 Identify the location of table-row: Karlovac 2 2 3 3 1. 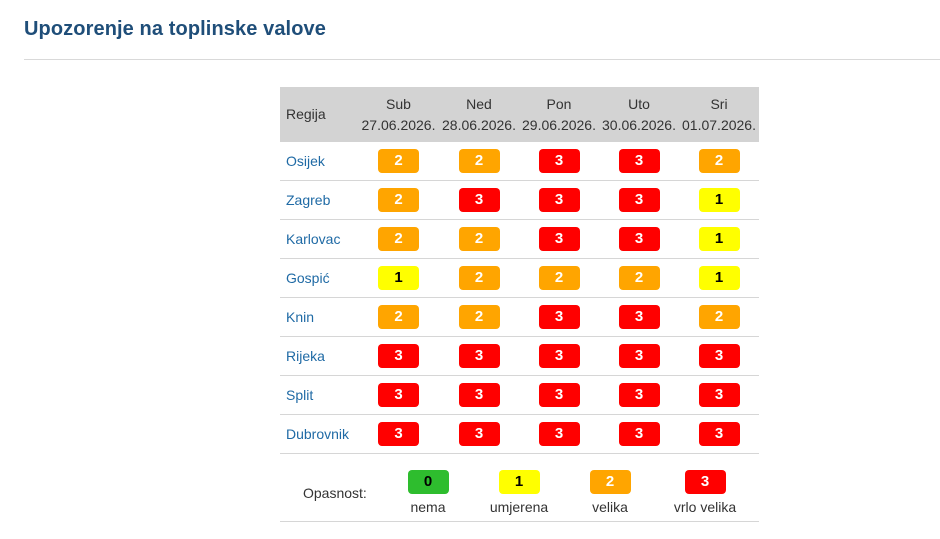
(519, 239).